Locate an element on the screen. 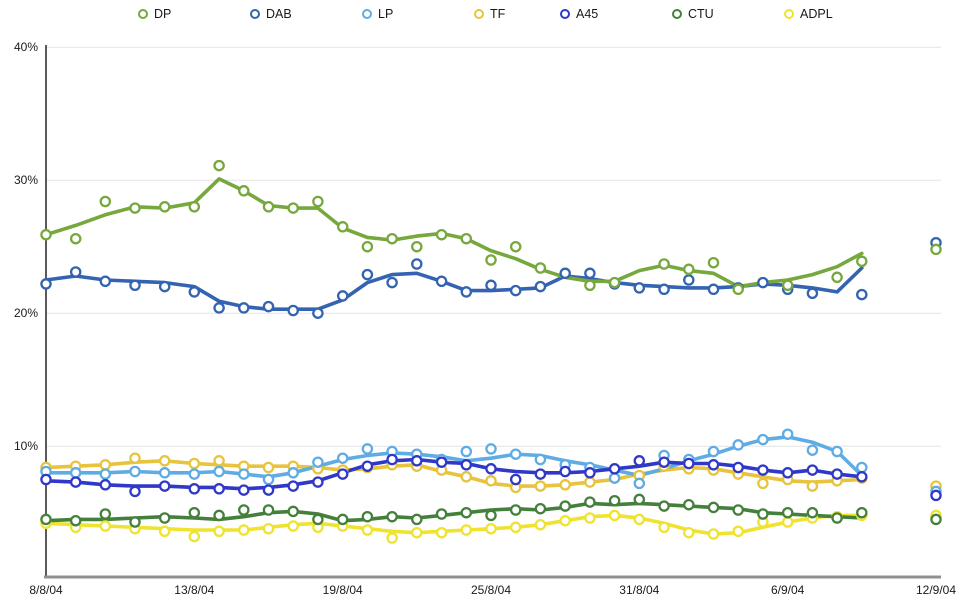 The width and height of the screenshot is (960, 603). y-tick-label: 30% is located at coordinates (26, 180).